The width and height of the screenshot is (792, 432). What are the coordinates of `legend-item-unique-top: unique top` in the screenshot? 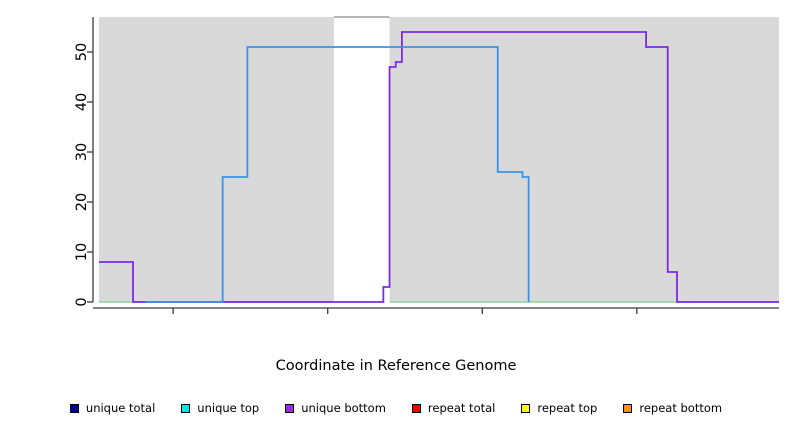 It's located at (220, 408).